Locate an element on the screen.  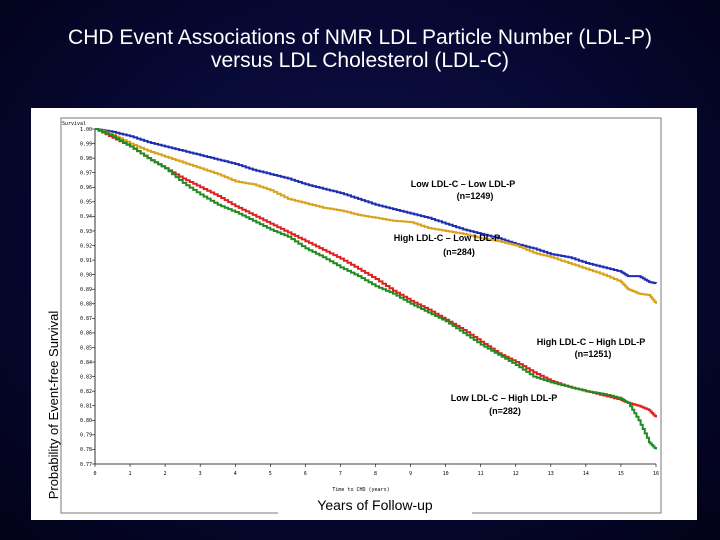
x-tick-label: 0 is located at coordinates (94, 474).